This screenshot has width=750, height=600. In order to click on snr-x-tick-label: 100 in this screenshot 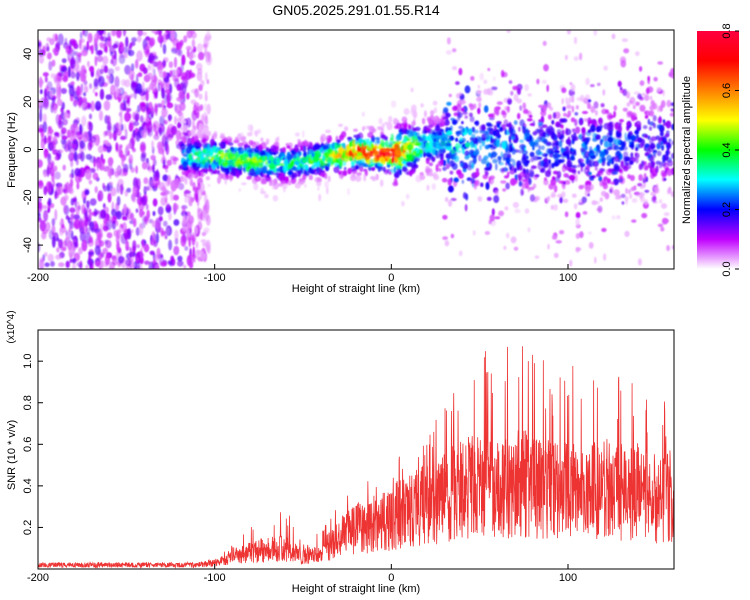, I will do `click(568, 578)`.